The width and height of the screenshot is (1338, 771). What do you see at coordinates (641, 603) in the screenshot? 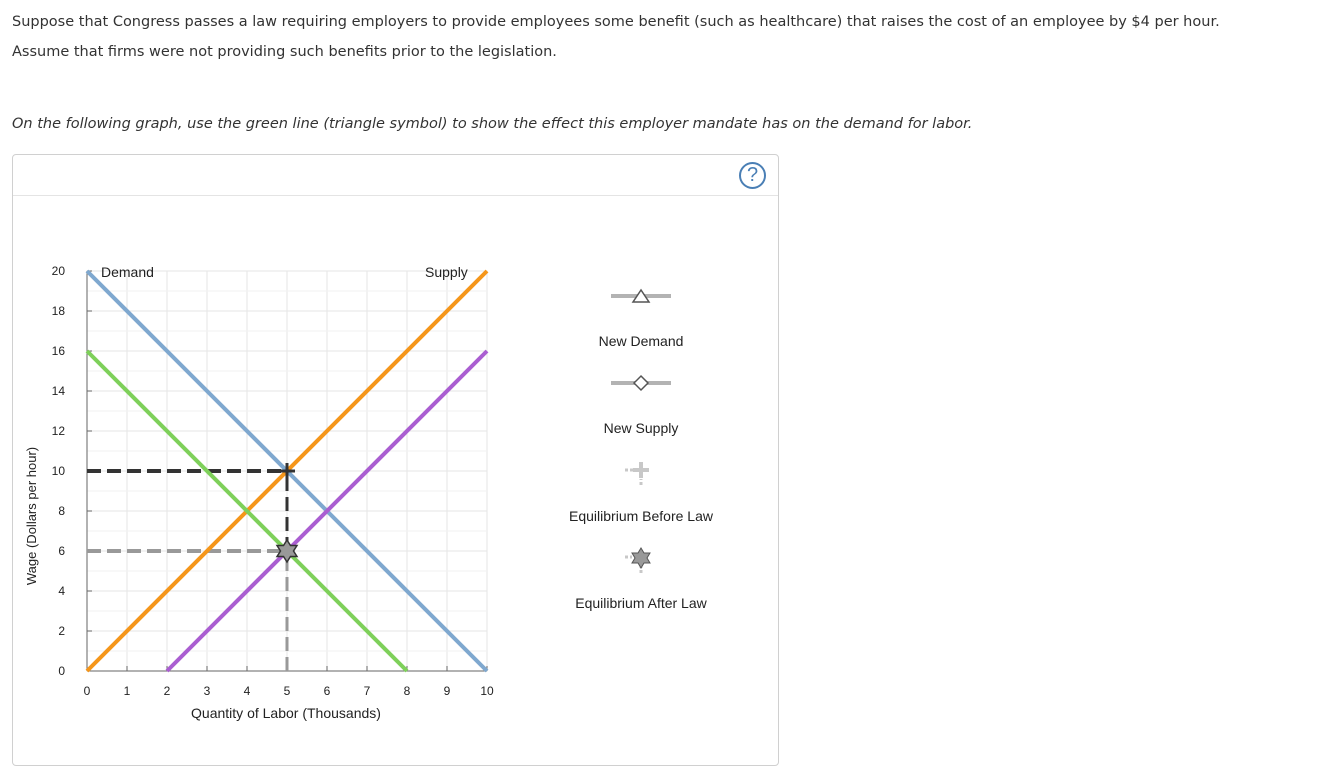
I see `tool-label-equilibrium-after: Equilibrium After Law` at bounding box center [641, 603].